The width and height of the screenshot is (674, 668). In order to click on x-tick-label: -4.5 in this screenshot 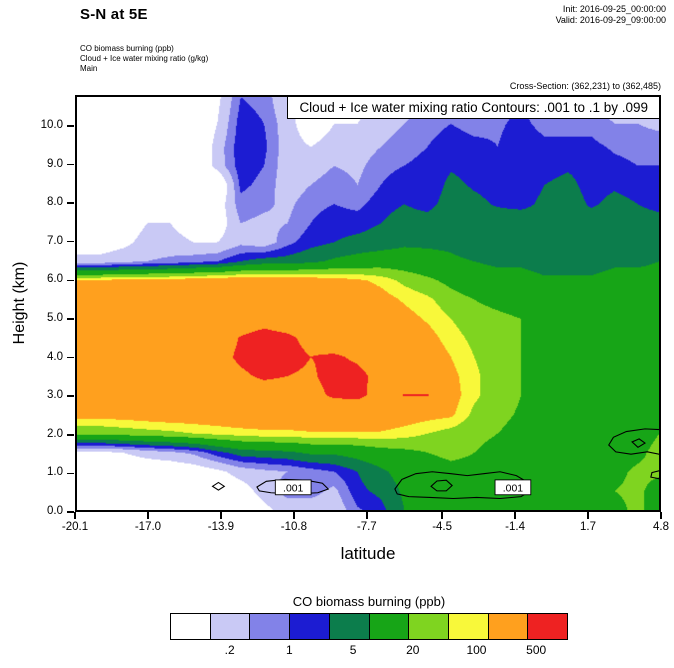, I will do `click(442, 527)`.